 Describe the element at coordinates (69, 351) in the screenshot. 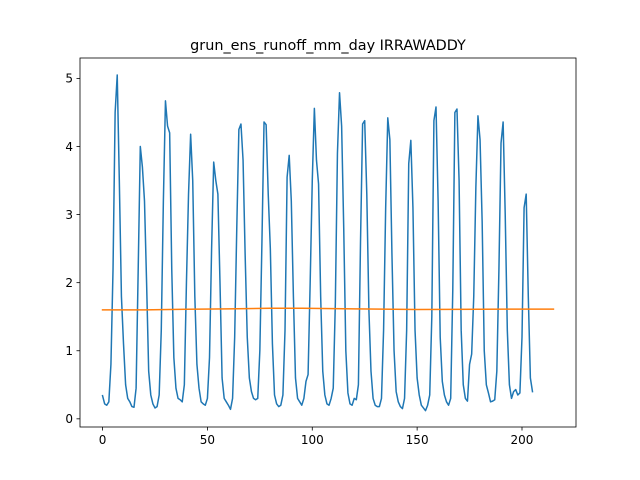

I see `y-tick-label: 1` at that location.